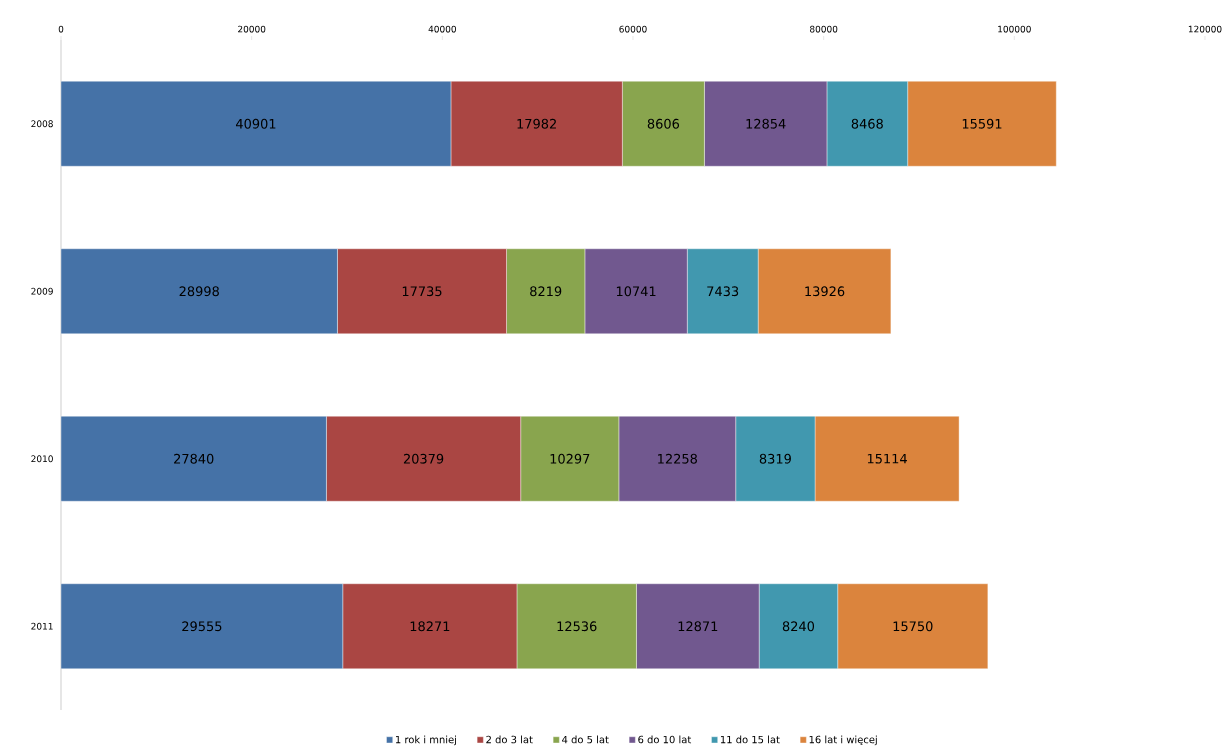  Describe the element at coordinates (509, 739) in the screenshot. I see `legend-label: 2 do 3 lat` at that location.